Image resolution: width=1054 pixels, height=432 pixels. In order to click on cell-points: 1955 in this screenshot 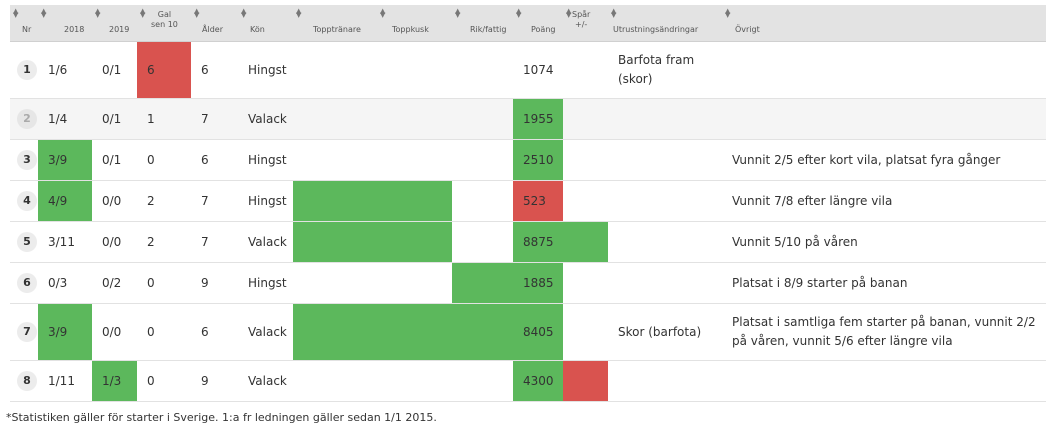, I will do `click(538, 119)`.